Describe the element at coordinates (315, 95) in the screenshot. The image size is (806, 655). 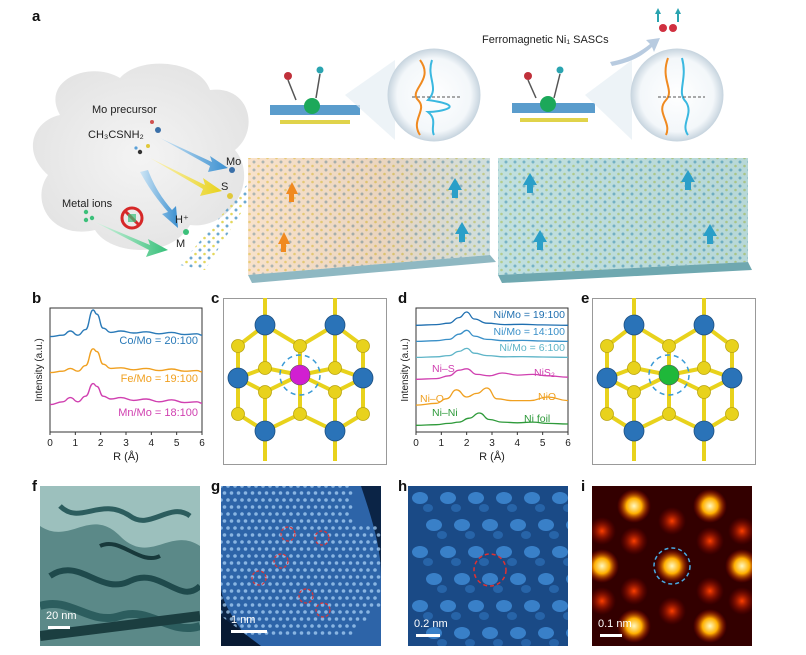
I see `atomic-model-left` at that location.